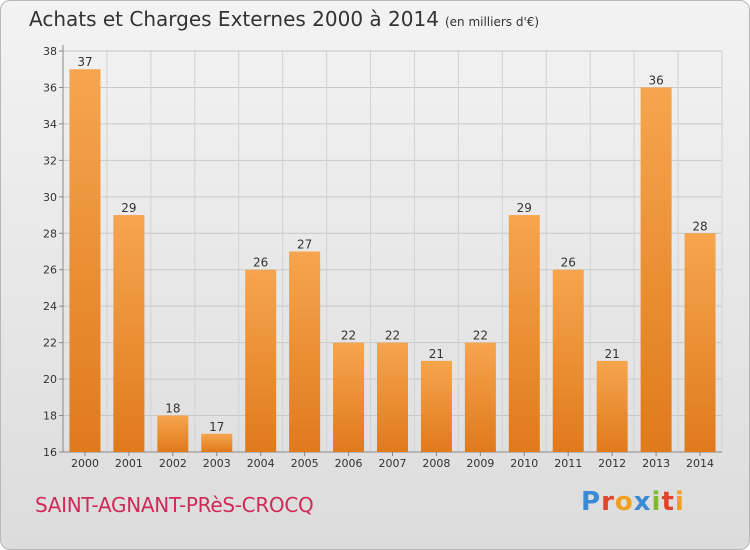  Describe the element at coordinates (261, 463) in the screenshot. I see `x-tick-label-2004: 2004` at that location.